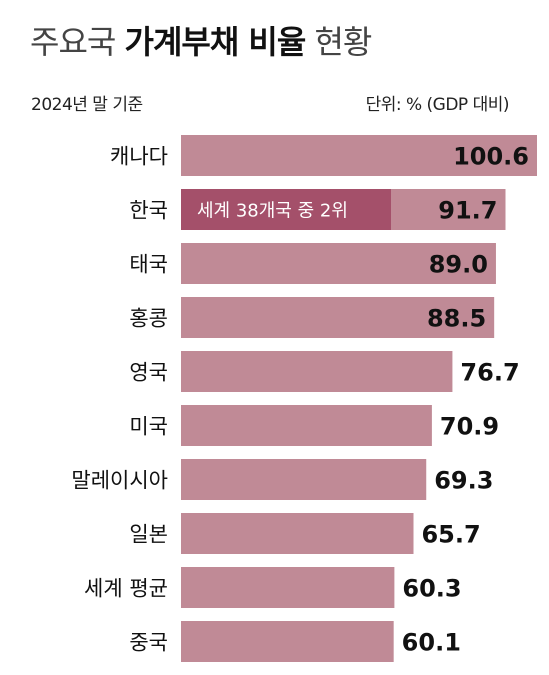 The height and width of the screenshot is (675, 549). Describe the element at coordinates (148, 643) in the screenshot. I see `category-label: 중국` at that location.